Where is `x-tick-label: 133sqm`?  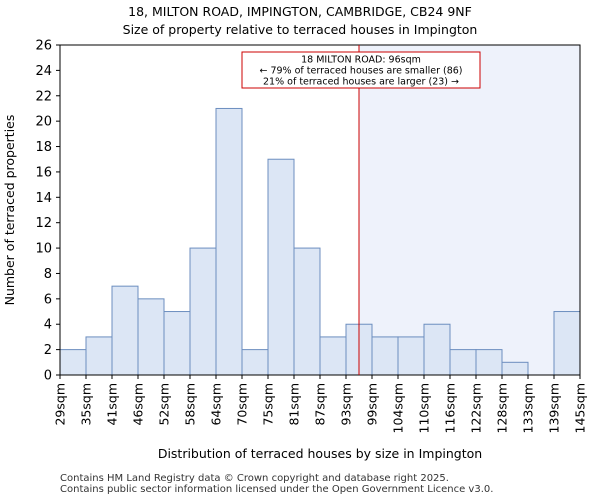 x-tick-label: 133sqm is located at coordinates (528, 408).